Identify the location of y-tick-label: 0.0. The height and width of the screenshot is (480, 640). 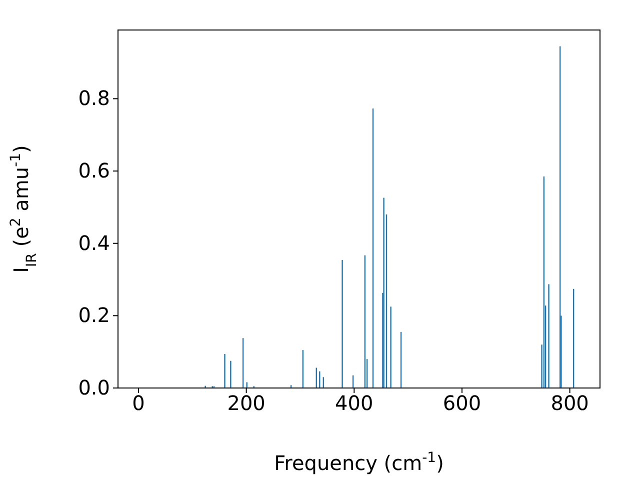
(94, 387).